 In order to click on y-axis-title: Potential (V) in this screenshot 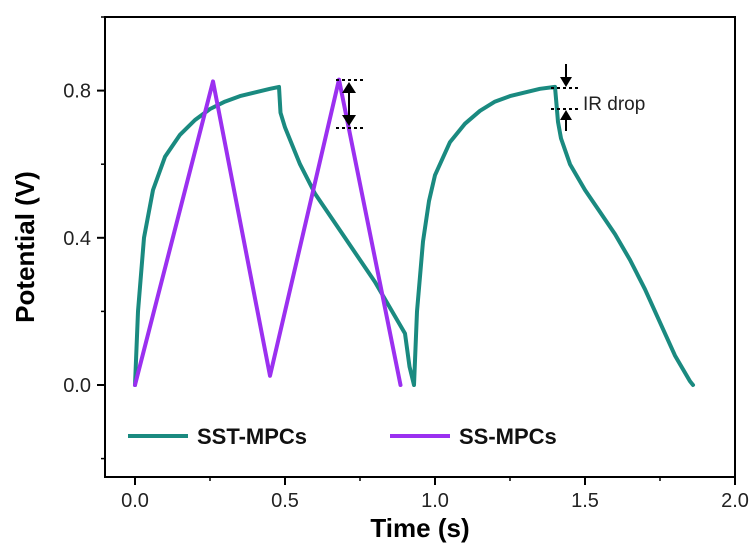, I will do `click(25, 247)`.